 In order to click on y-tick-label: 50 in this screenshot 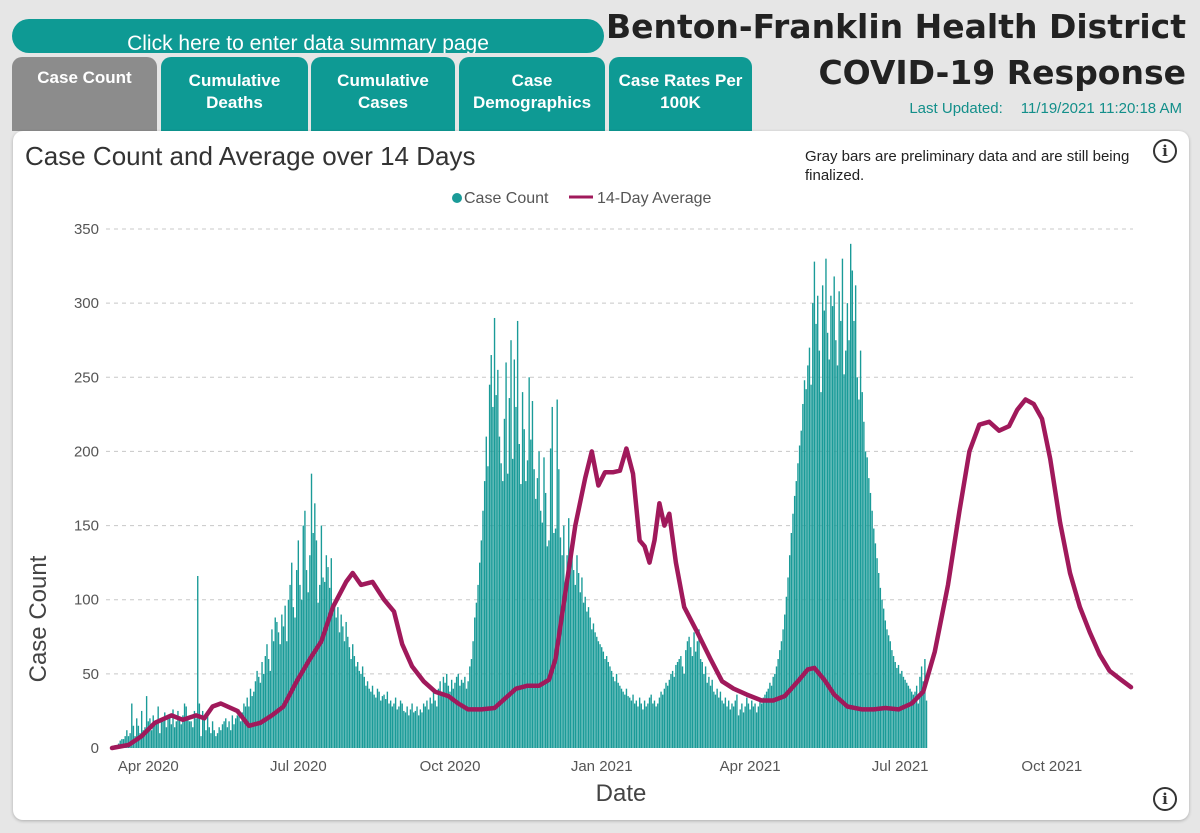, I will do `click(90, 674)`.